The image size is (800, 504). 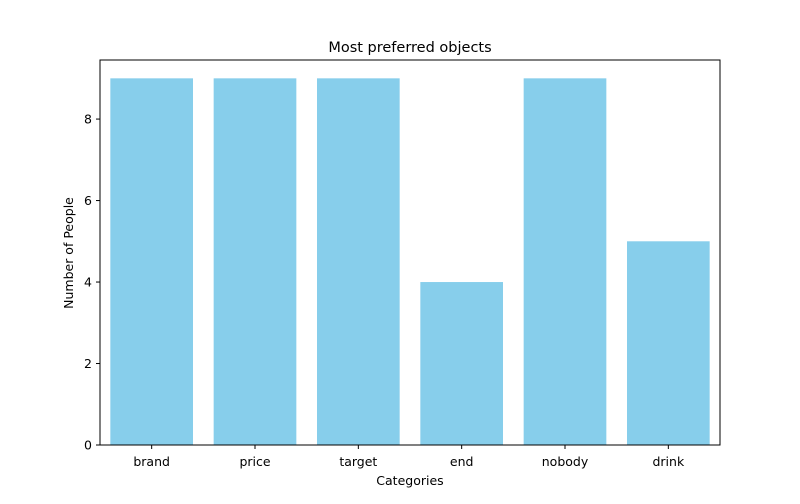 I want to click on bar-target, so click(x=358, y=261).